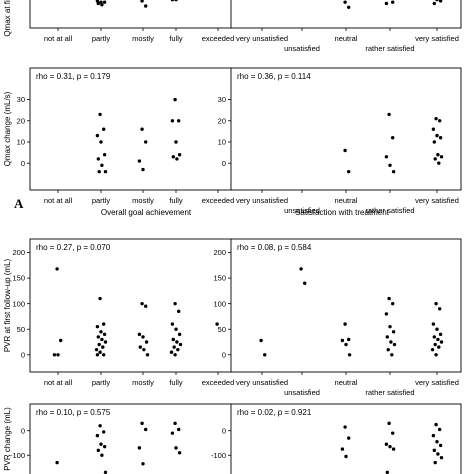 The image size is (474, 474). Describe the element at coordinates (73, 247) in the screenshot. I see `correlation-annotation: rho = 0.27, p = 0.070` at that location.